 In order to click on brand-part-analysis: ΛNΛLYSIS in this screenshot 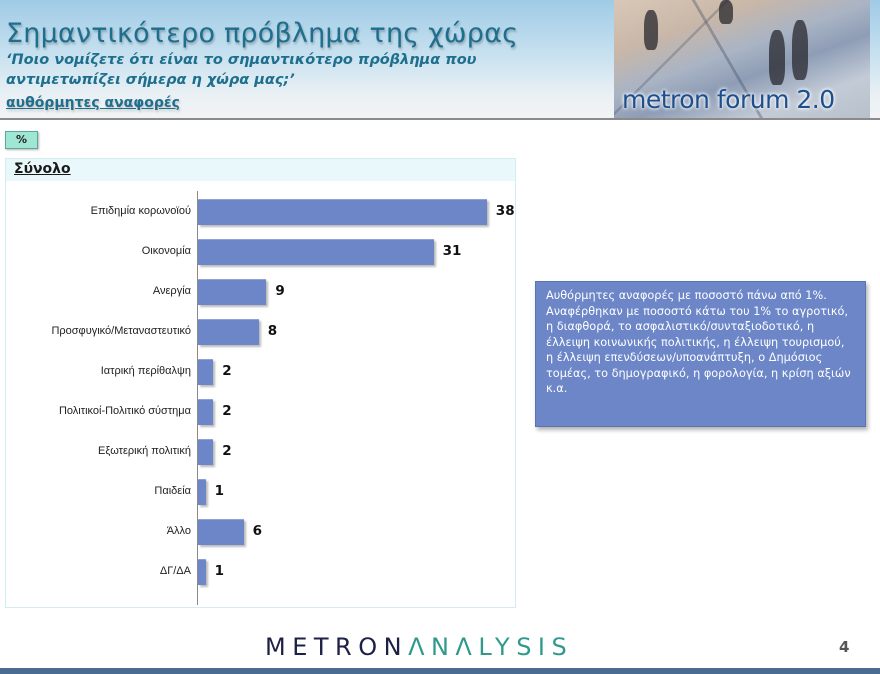, I will do `click(491, 647)`.